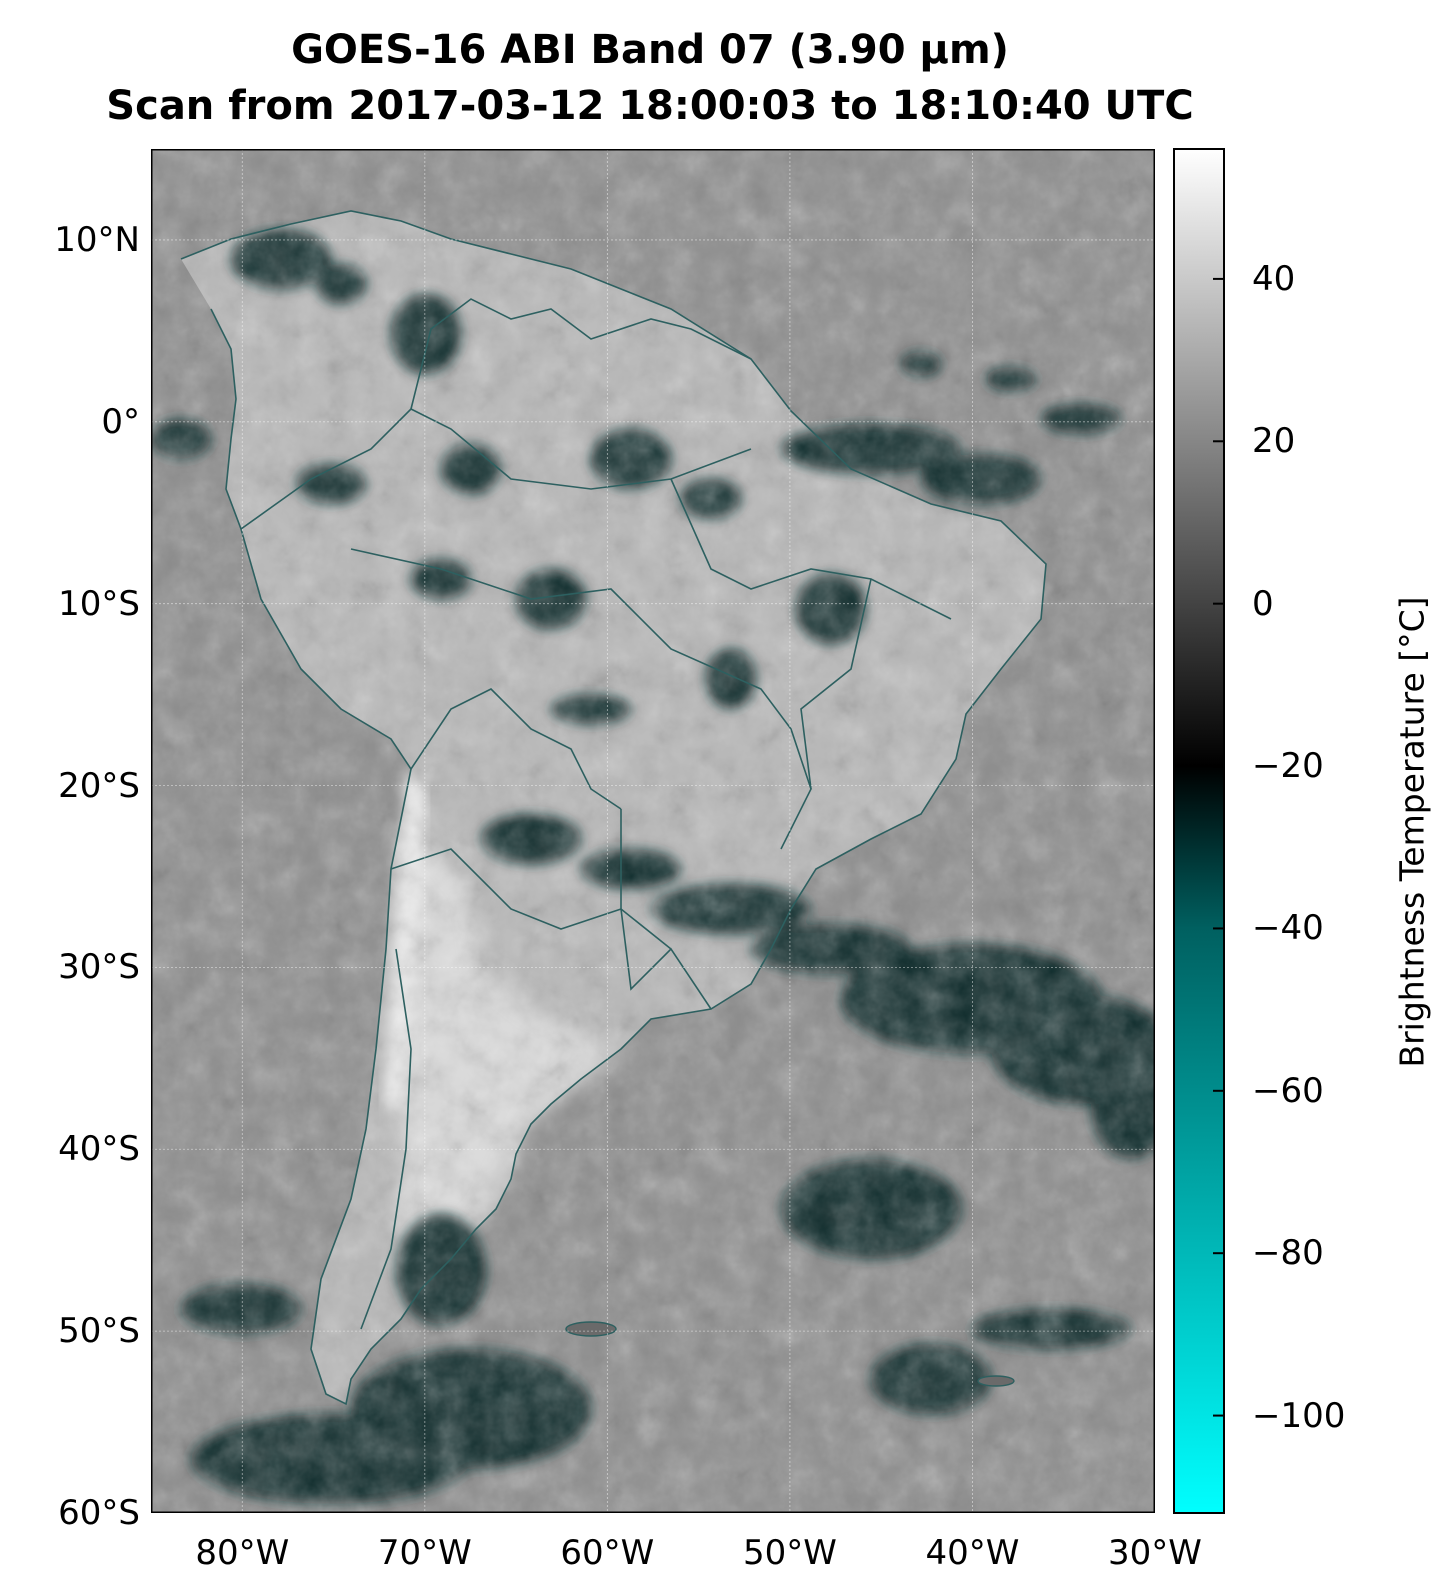 The height and width of the screenshot is (1596, 1447). I want to click on lat-tick-label: 50°S, so click(99, 1331).